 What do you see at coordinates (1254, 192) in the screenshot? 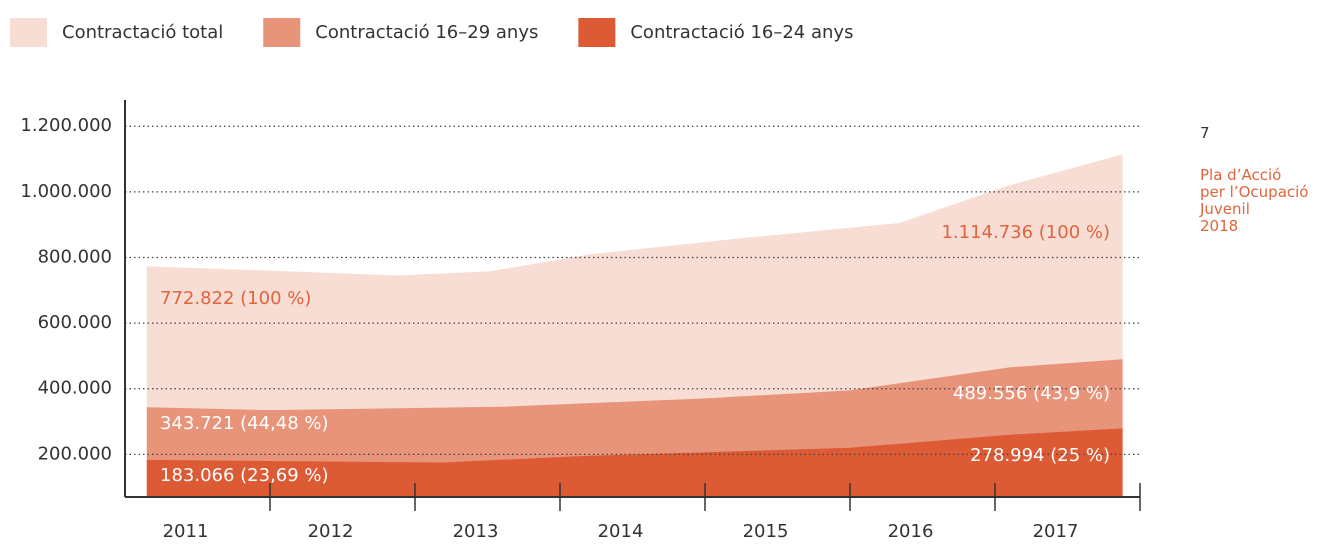
I see `side-note: per l’Ocupació` at bounding box center [1254, 192].